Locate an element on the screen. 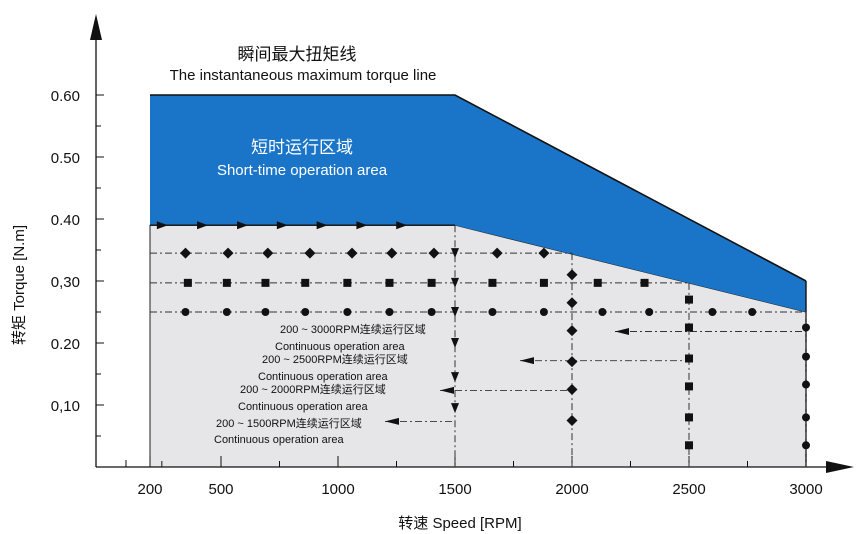 Image resolution: width=856 pixels, height=534 pixels. y-tick-labels: 0.60 0.50 0.40 0,30 0.20 0,10 is located at coordinates (65, 251).